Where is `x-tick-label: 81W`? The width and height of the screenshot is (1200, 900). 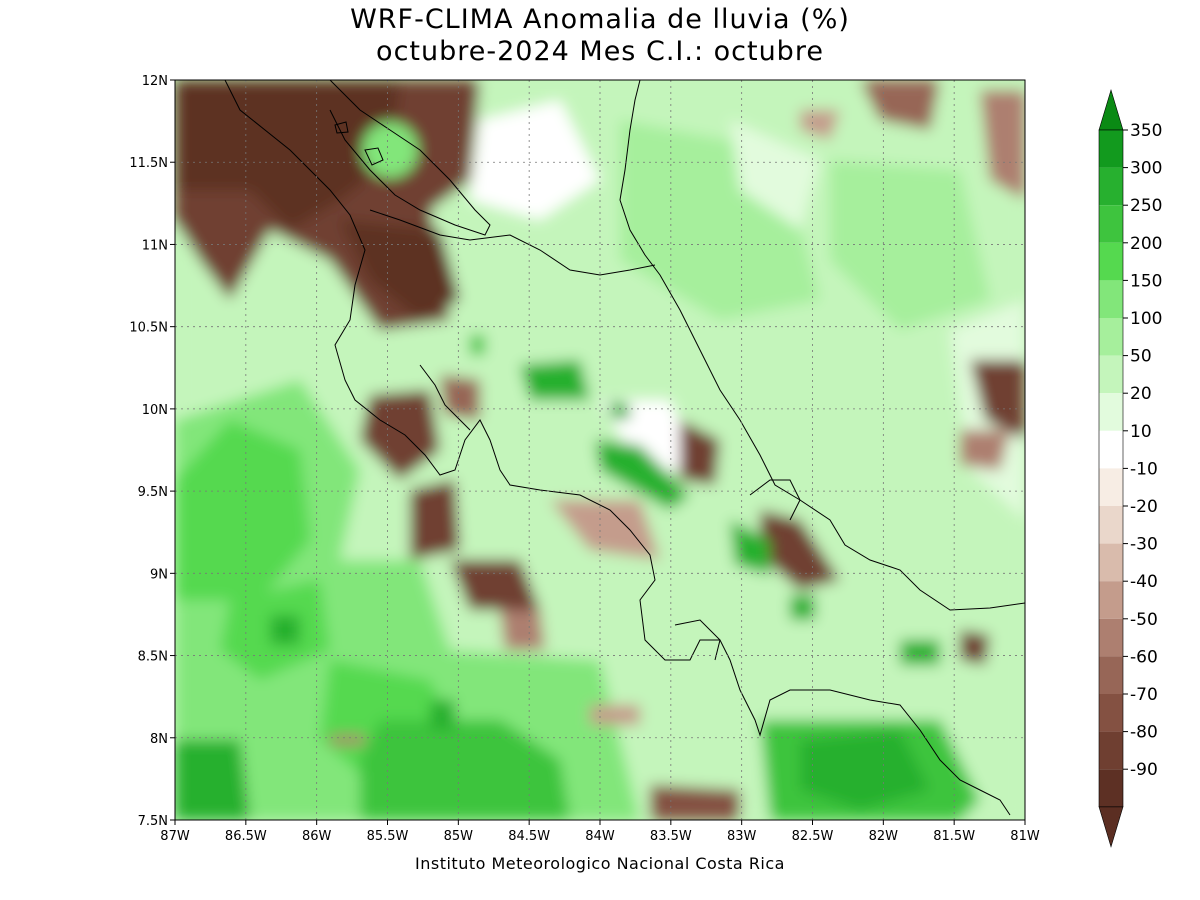
x-tick-label: 81W is located at coordinates (1025, 836).